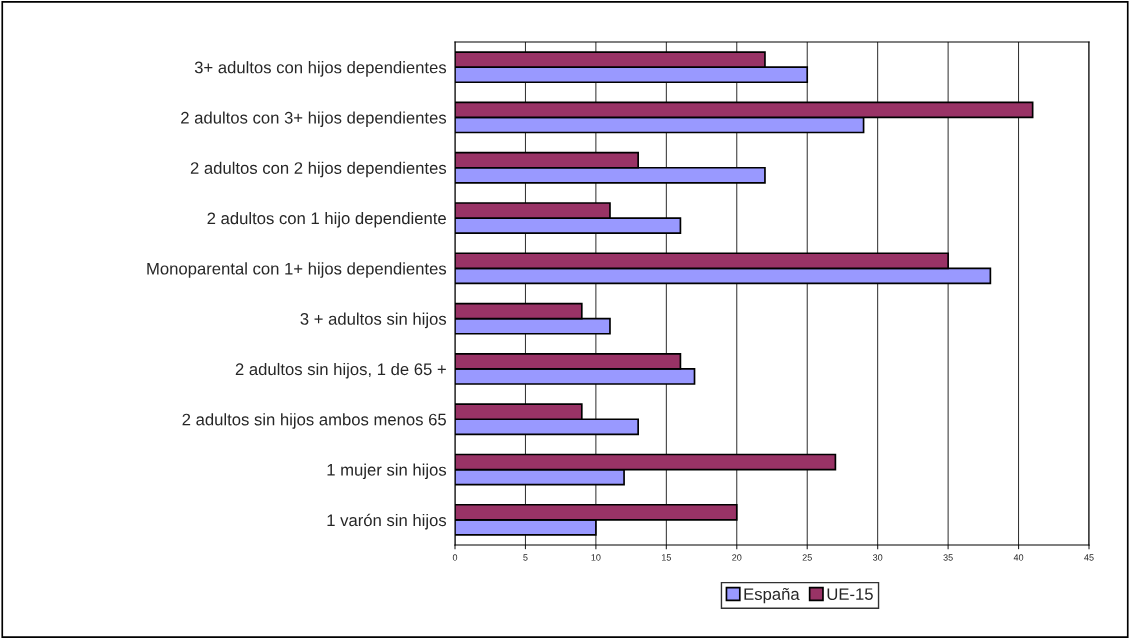  I want to click on x-tick-label: 5, so click(525, 557).